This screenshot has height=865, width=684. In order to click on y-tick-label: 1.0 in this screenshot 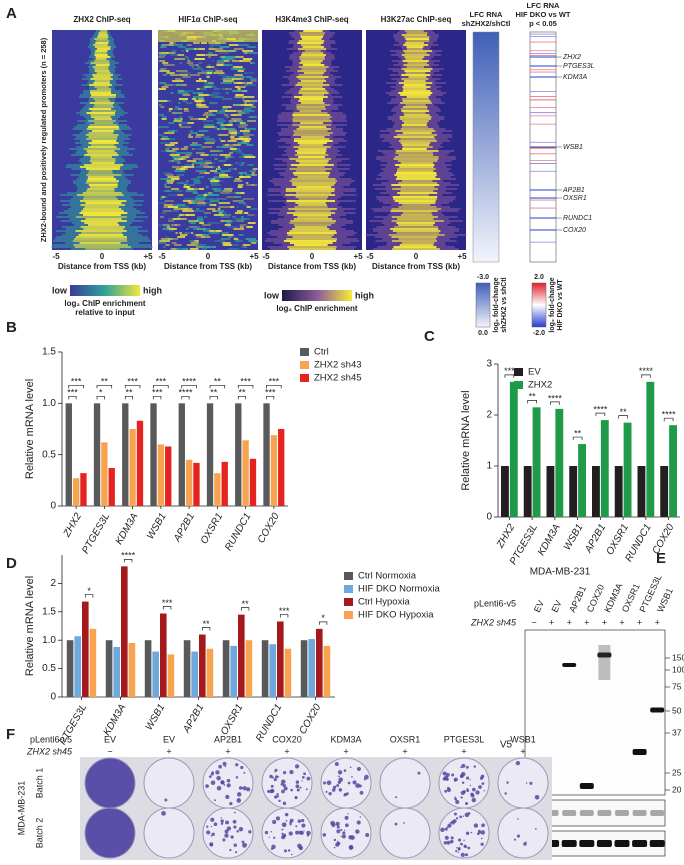, I will do `click(49, 640)`.